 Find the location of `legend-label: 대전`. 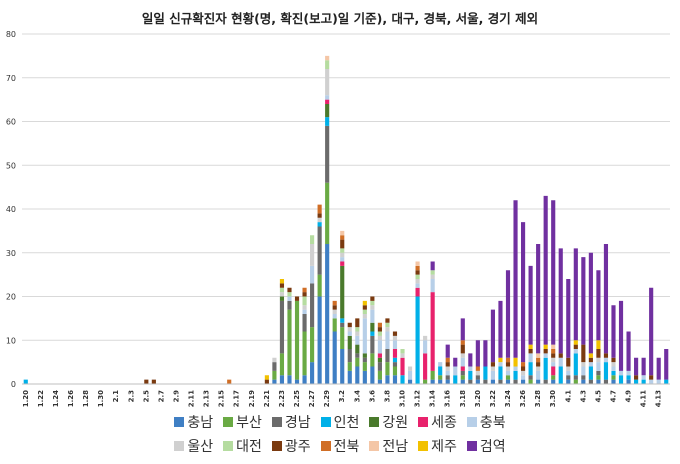

legend-label: 대전 is located at coordinates (249, 447).